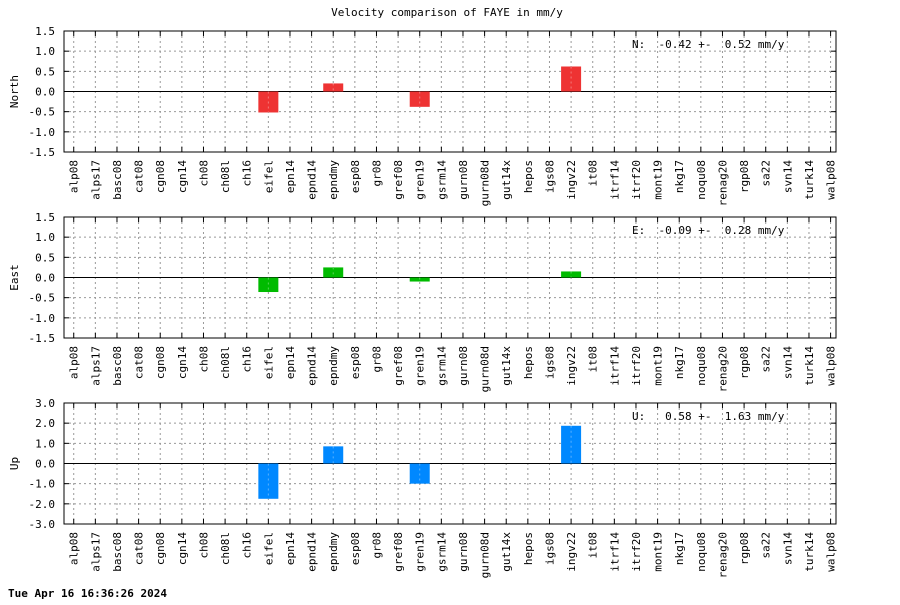  What do you see at coordinates (787, 362) in the screenshot?
I see `x-tick-label: svn14` at bounding box center [787, 362].